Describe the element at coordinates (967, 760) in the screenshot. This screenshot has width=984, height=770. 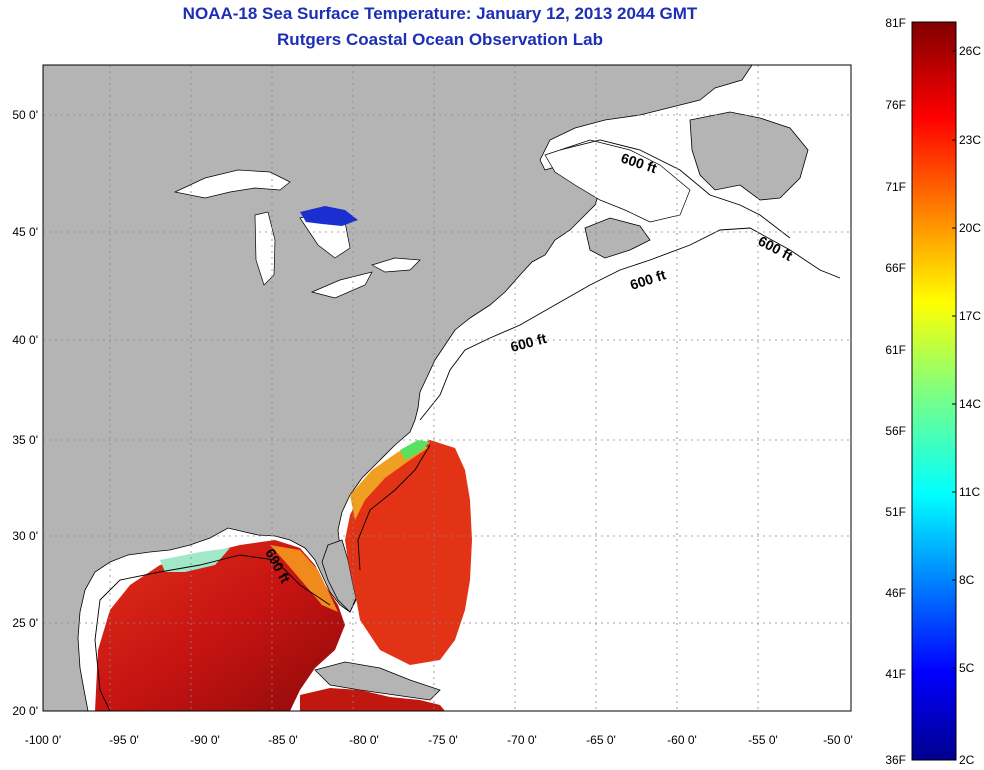
I see `colorbar-c-label: 2C` at that location.